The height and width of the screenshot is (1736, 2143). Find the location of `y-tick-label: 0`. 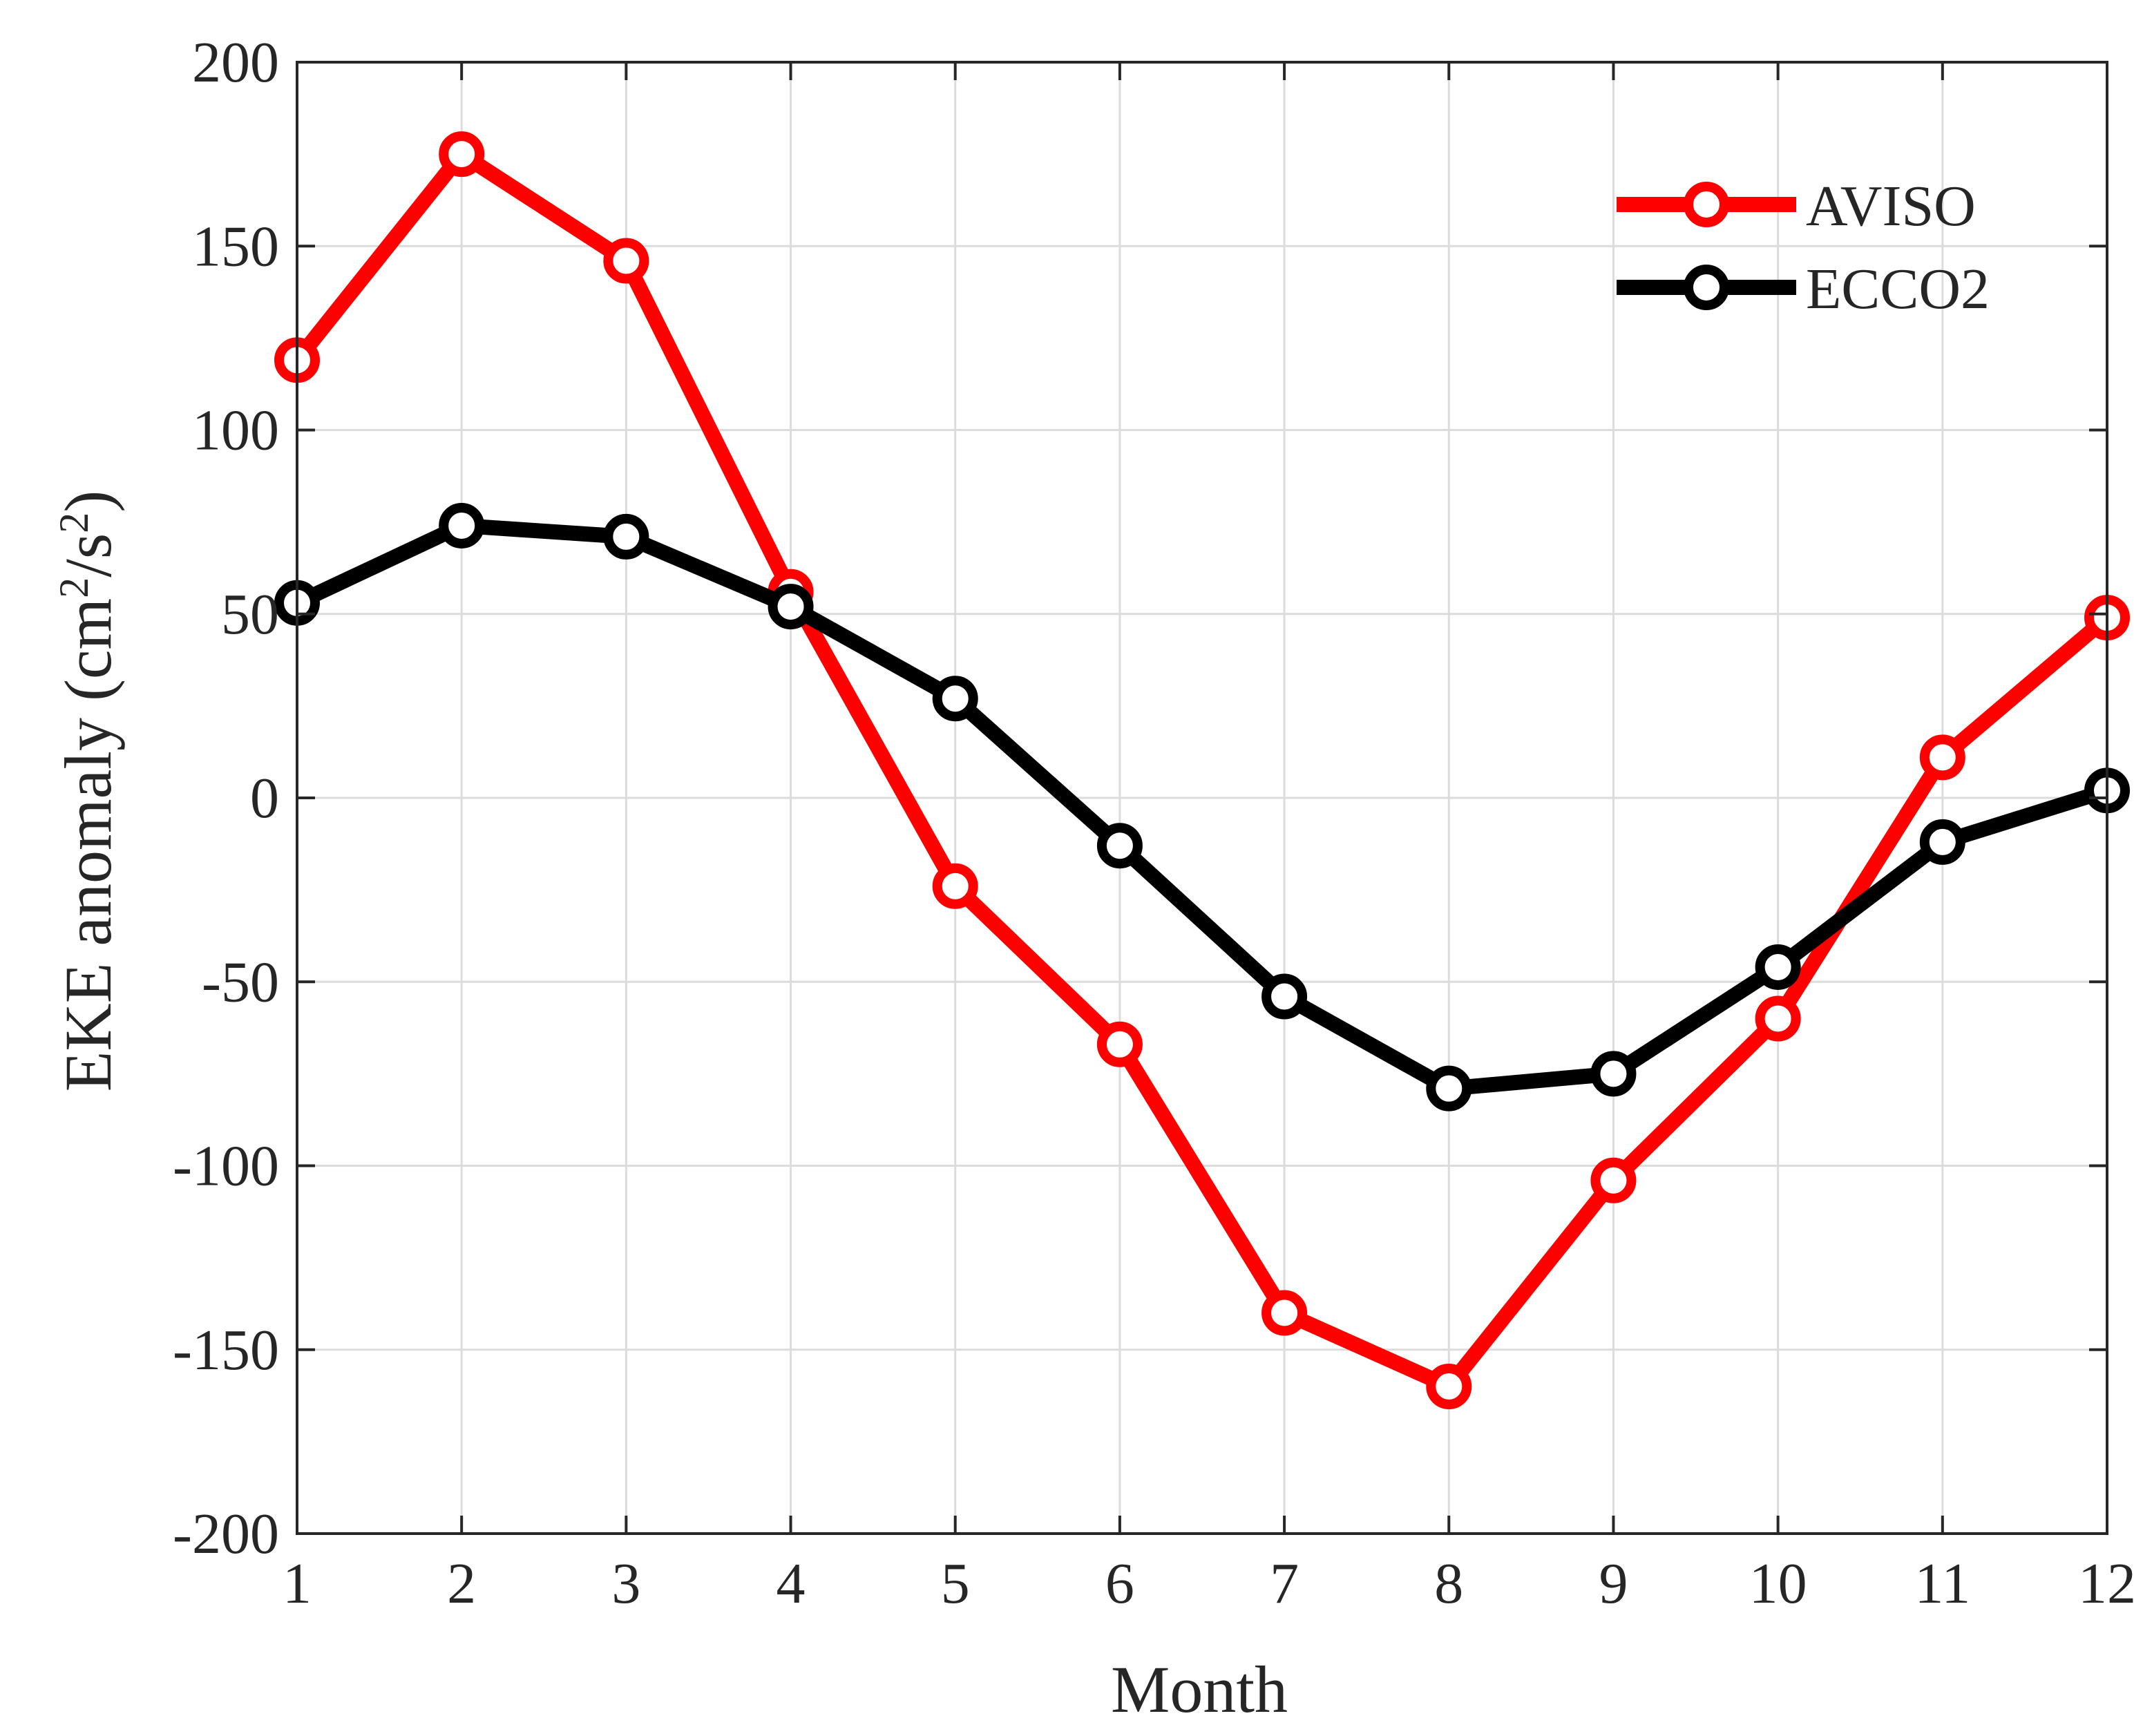

y-tick-label: 0 is located at coordinates (264, 798).